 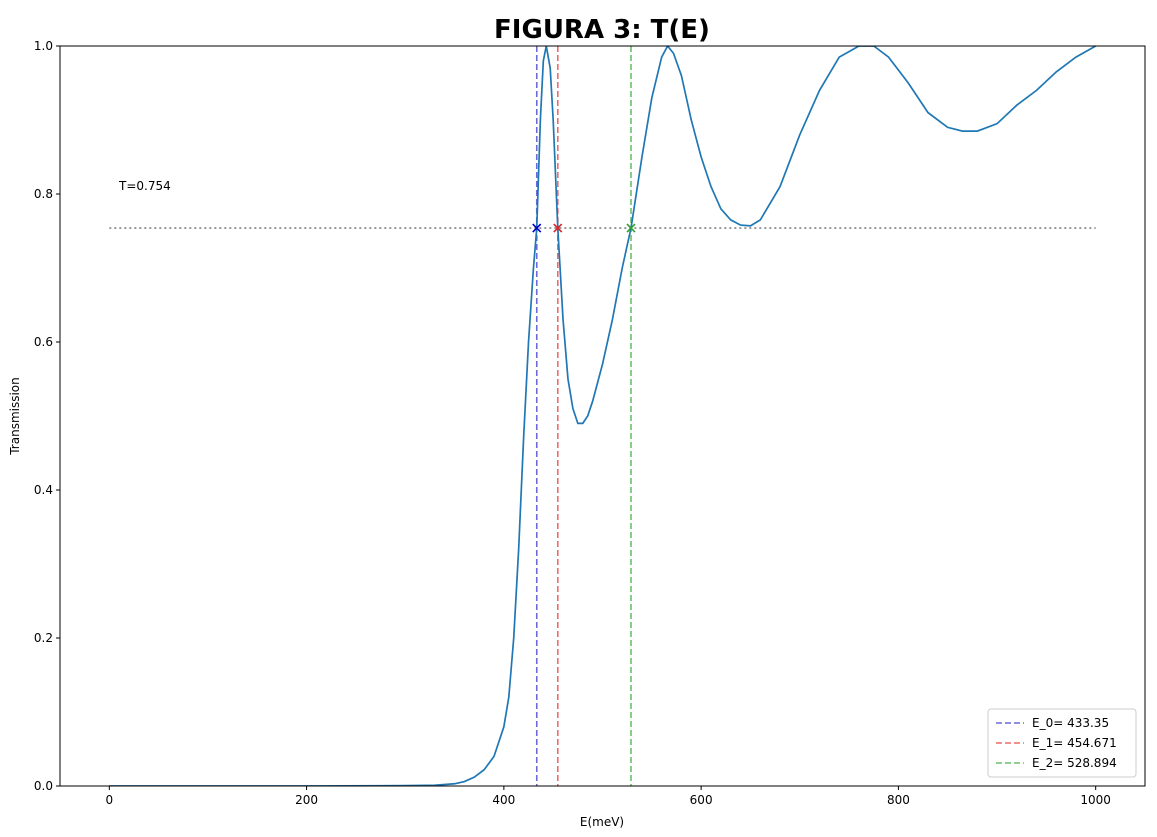 What do you see at coordinates (15, 416) in the screenshot?
I see `y-axis-label: Transmission` at bounding box center [15, 416].